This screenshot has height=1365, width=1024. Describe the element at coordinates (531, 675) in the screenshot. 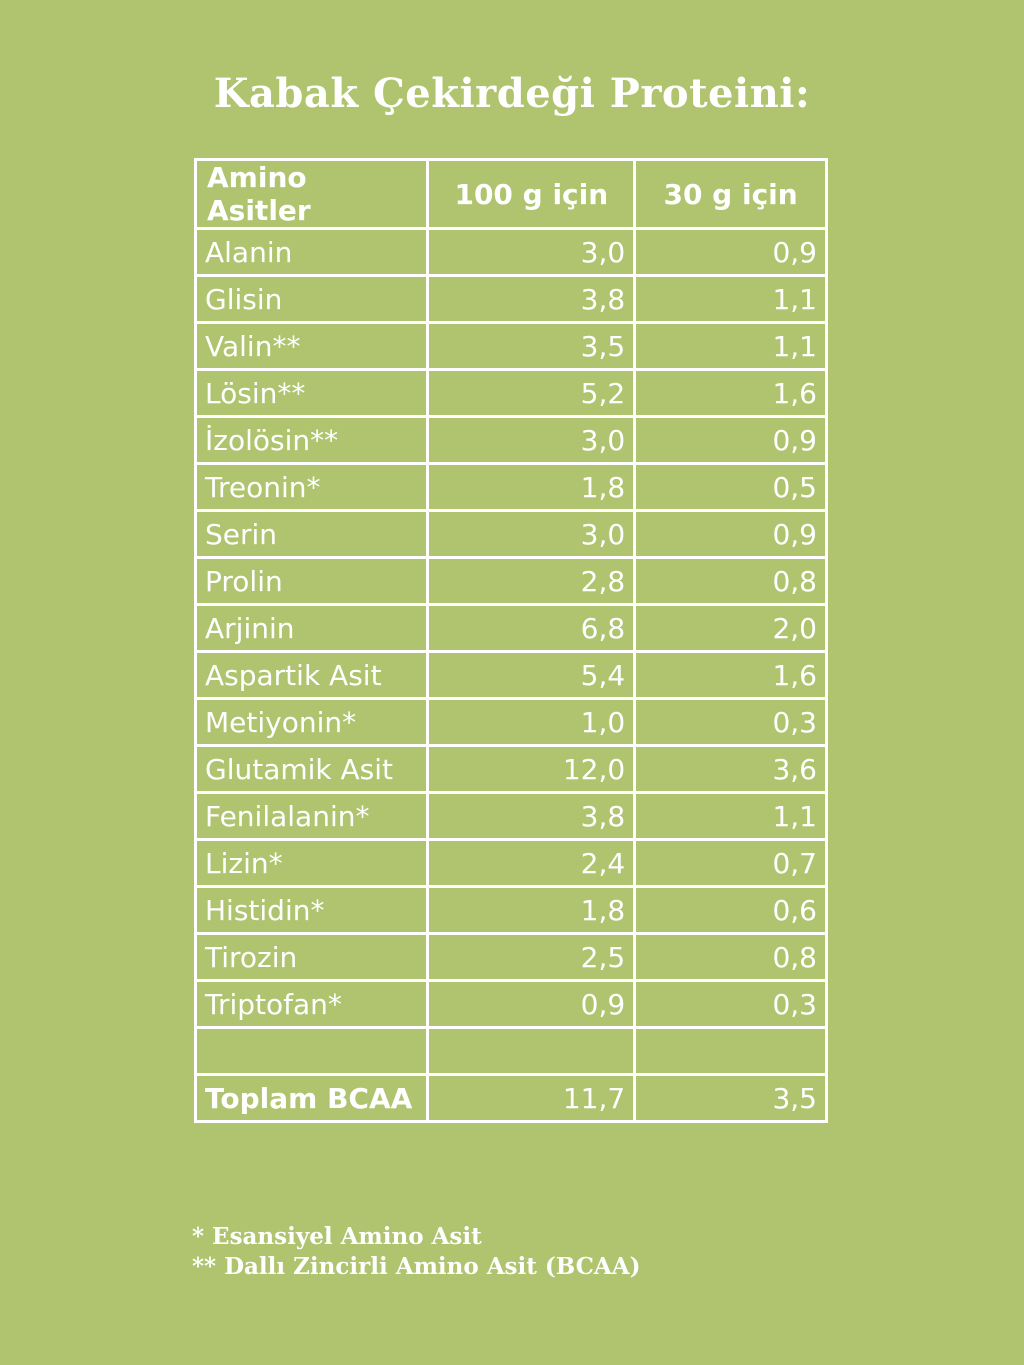

I see `value-cell: 5,4` at that location.